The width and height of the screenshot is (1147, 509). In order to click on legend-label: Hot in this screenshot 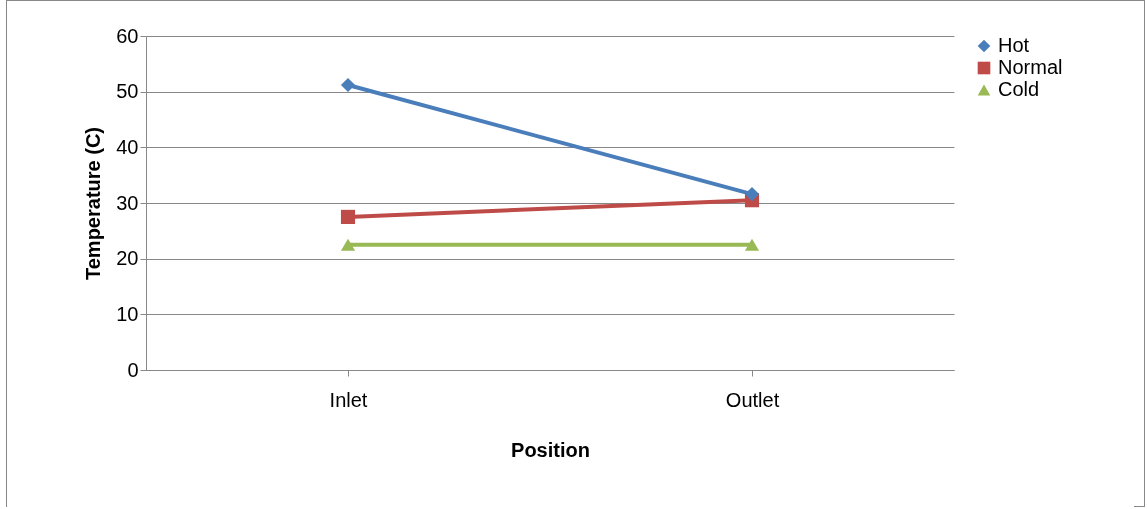, I will do `click(1014, 45)`.